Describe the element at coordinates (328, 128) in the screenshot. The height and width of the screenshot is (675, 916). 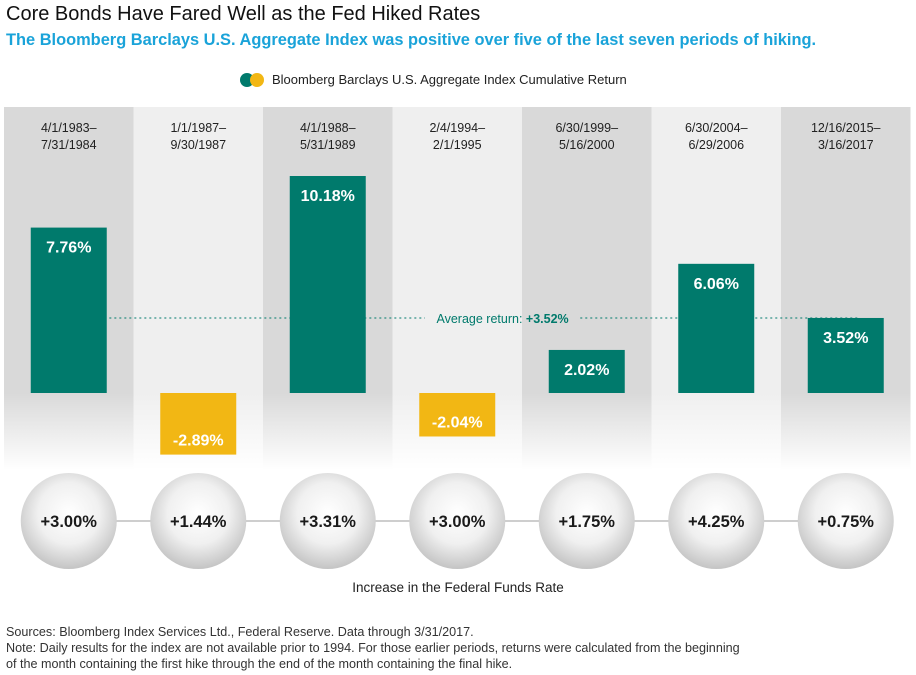
I see `period-label-start: 4/1/1988–` at that location.